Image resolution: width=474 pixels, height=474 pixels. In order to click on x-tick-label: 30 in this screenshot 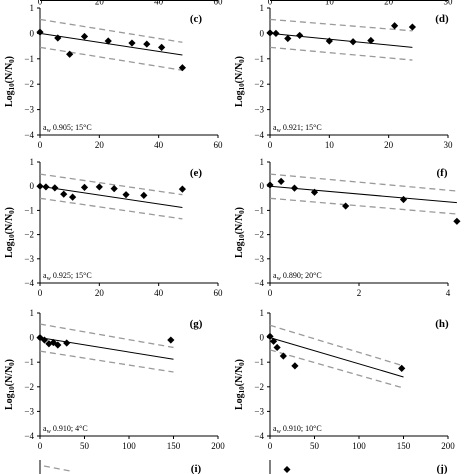, I will do `click(449, 145)`.